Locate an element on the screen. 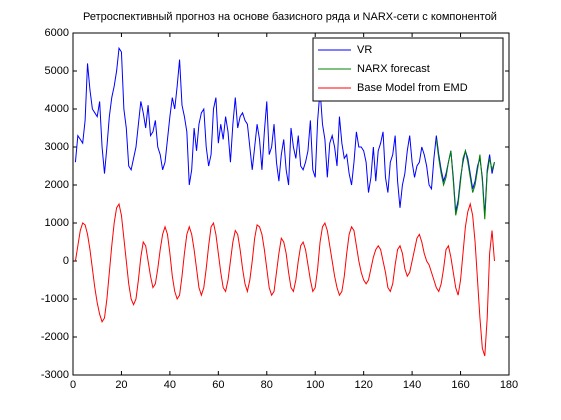  y-tick-label: 4000 is located at coordinates (57, 109).